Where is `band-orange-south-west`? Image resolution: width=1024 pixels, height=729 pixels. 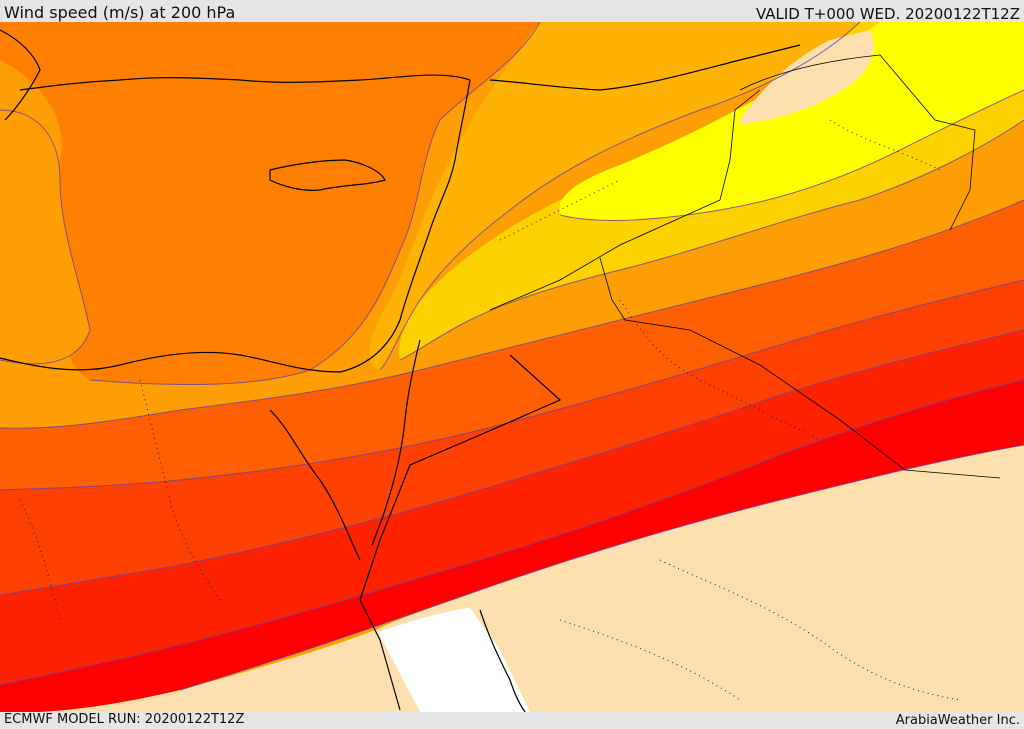 band-orange-south-west is located at coordinates (40, 394).